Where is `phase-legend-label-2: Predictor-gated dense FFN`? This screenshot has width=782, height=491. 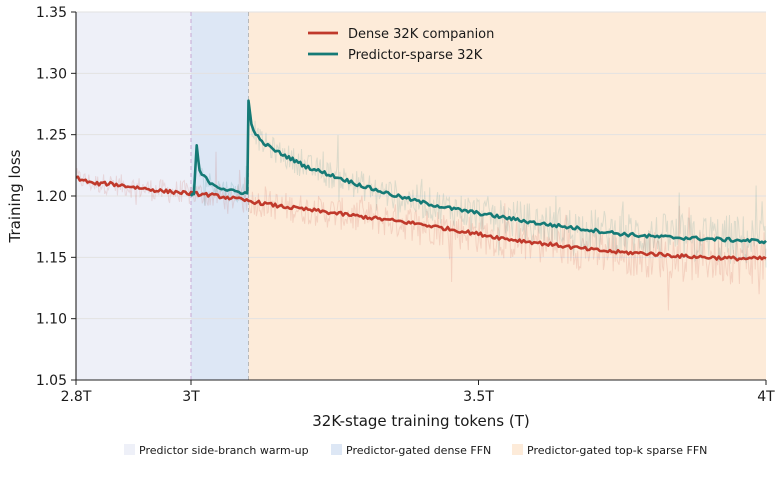 phase-legend-label-2: Predictor-gated dense FFN is located at coordinates (418, 450).